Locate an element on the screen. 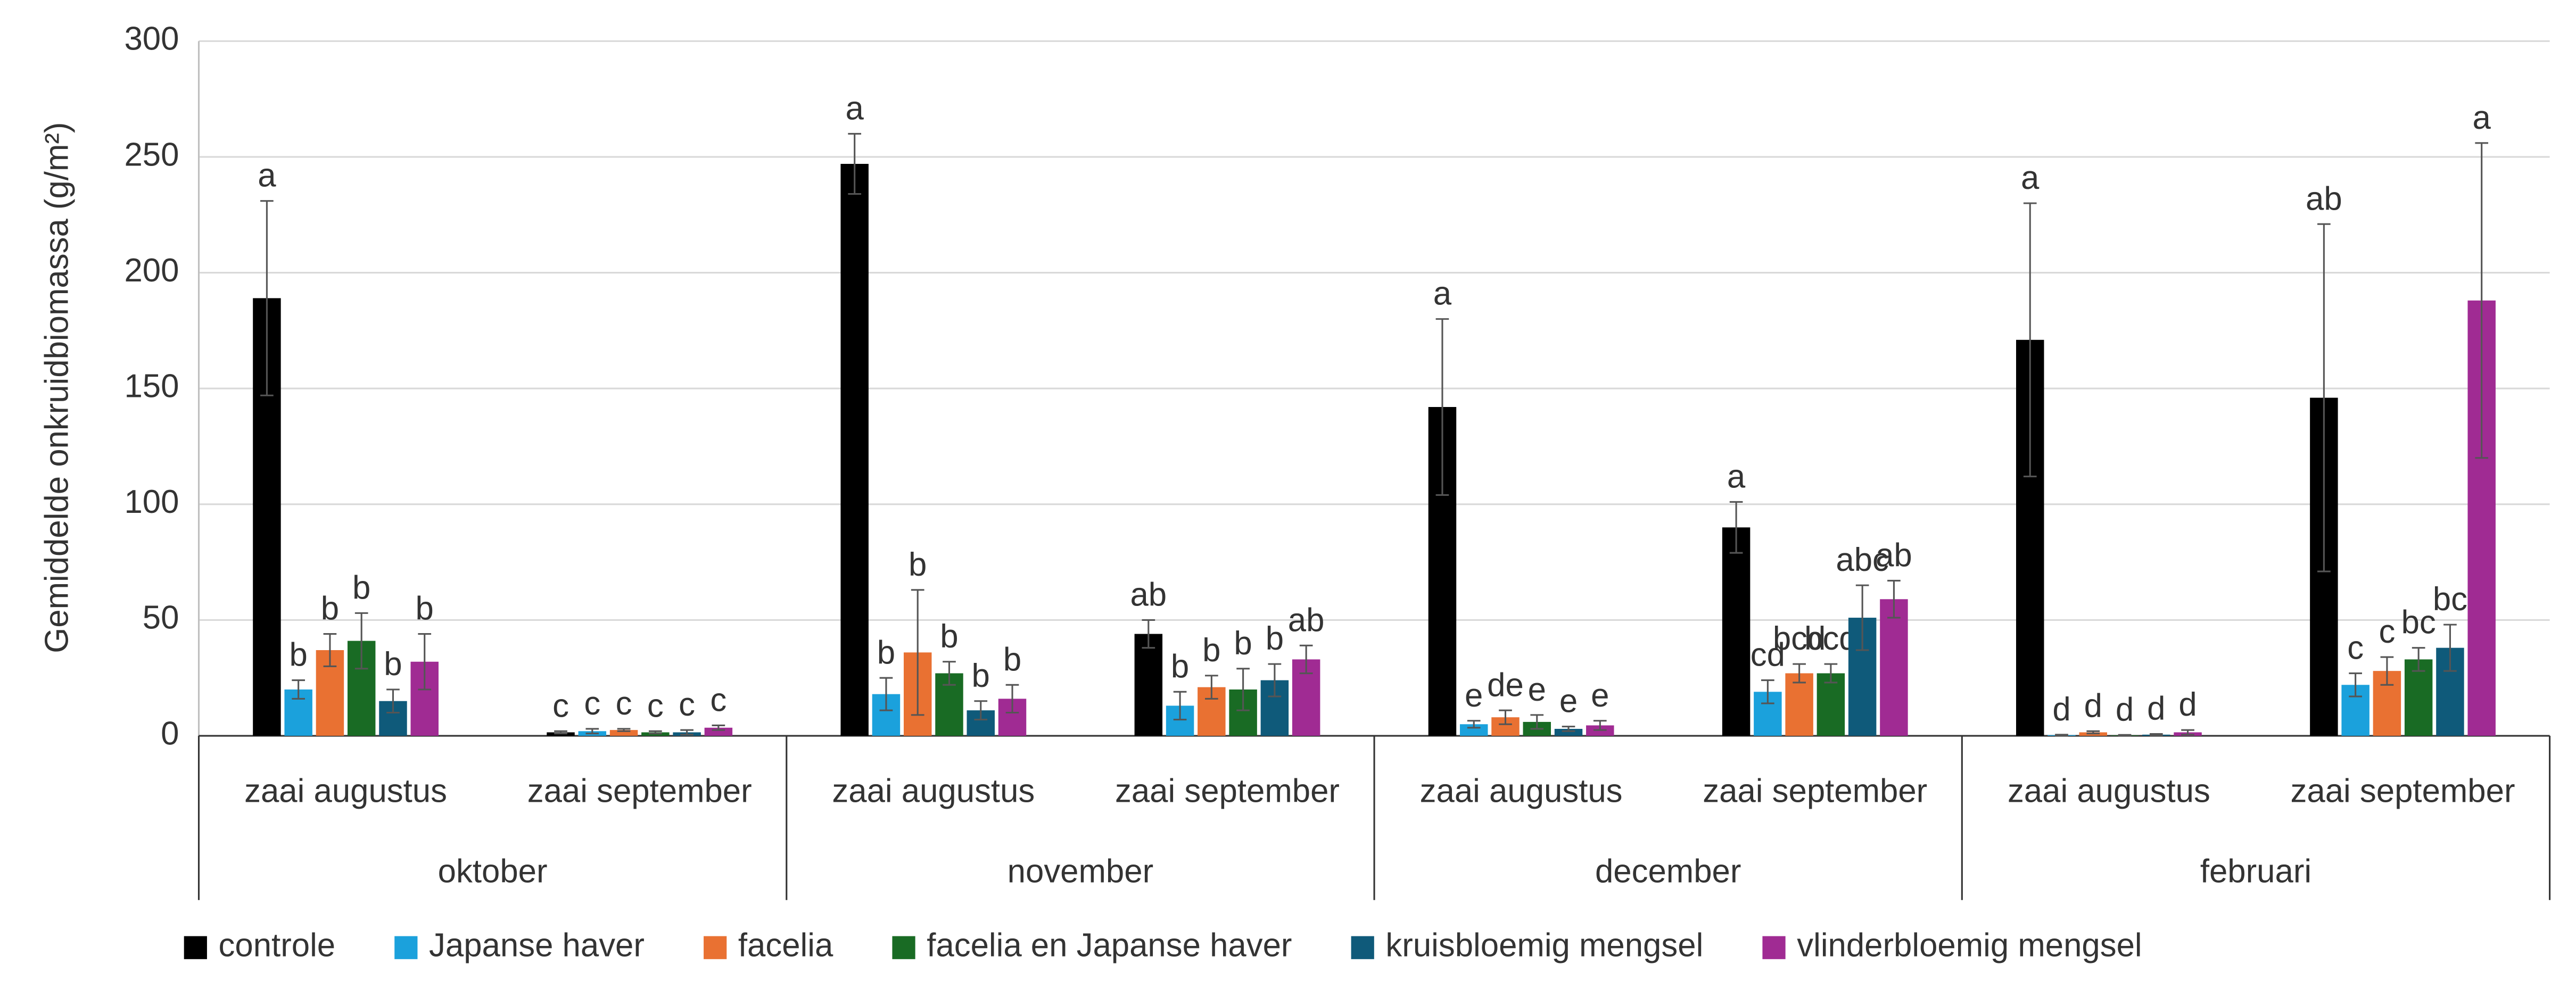 The width and height of the screenshot is (2576, 997). y-tick-label: 100 is located at coordinates (151, 502).